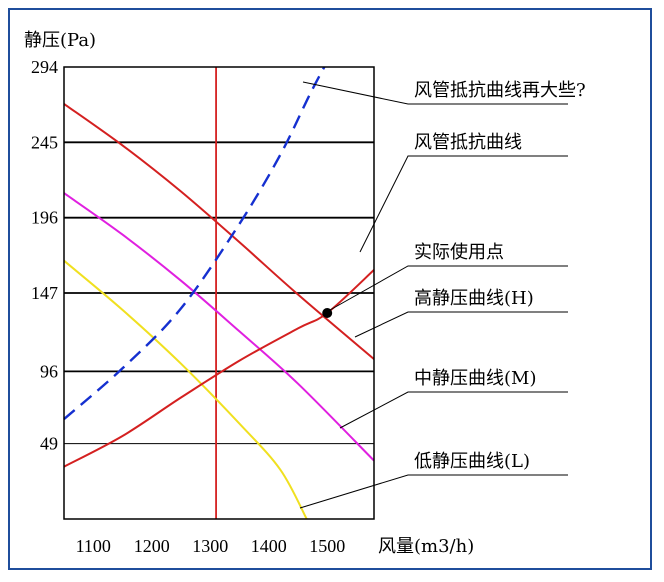 Image resolution: width=664 pixels, height=582 pixels. What do you see at coordinates (44, 142) in the screenshot?
I see `y-tick-label: 245` at bounding box center [44, 142].